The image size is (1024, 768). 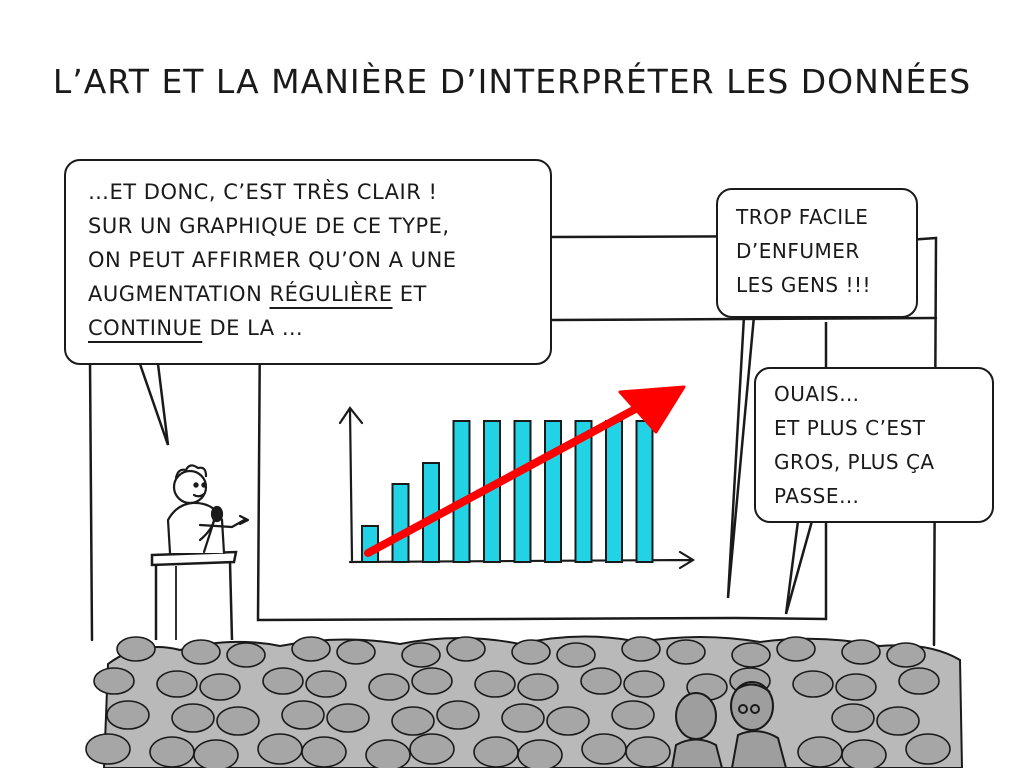 What do you see at coordinates (272, 260) in the screenshot?
I see `speech-line-3: ON PEUT AFFIRMER QU’ON A UNE` at bounding box center [272, 260].